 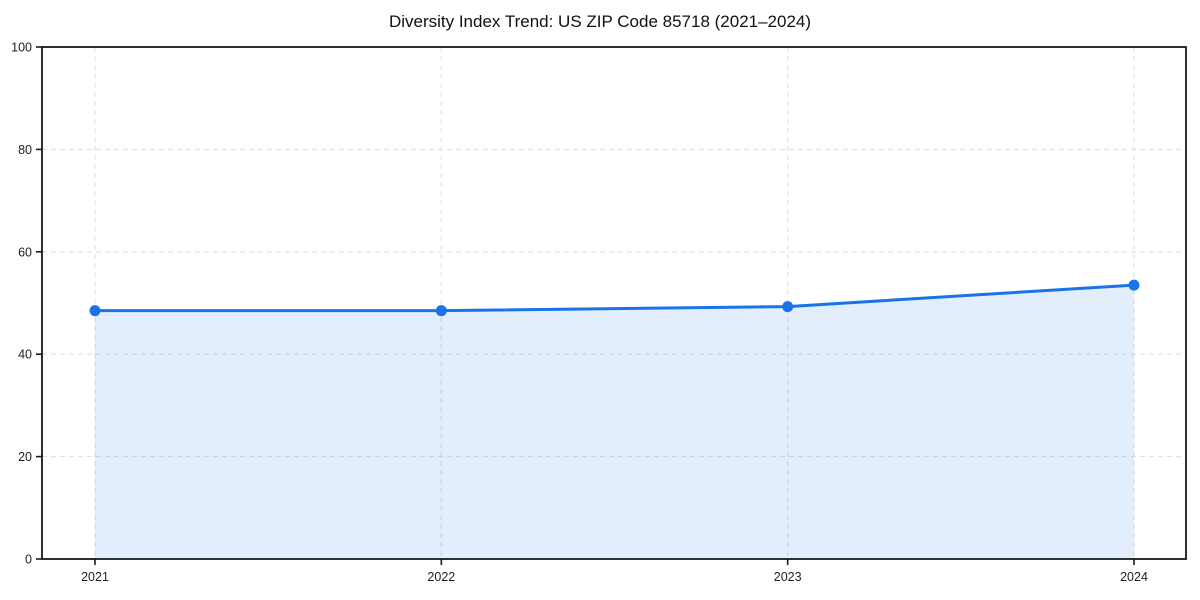 What do you see at coordinates (441, 311) in the screenshot?
I see `data-point-2022` at bounding box center [441, 311].